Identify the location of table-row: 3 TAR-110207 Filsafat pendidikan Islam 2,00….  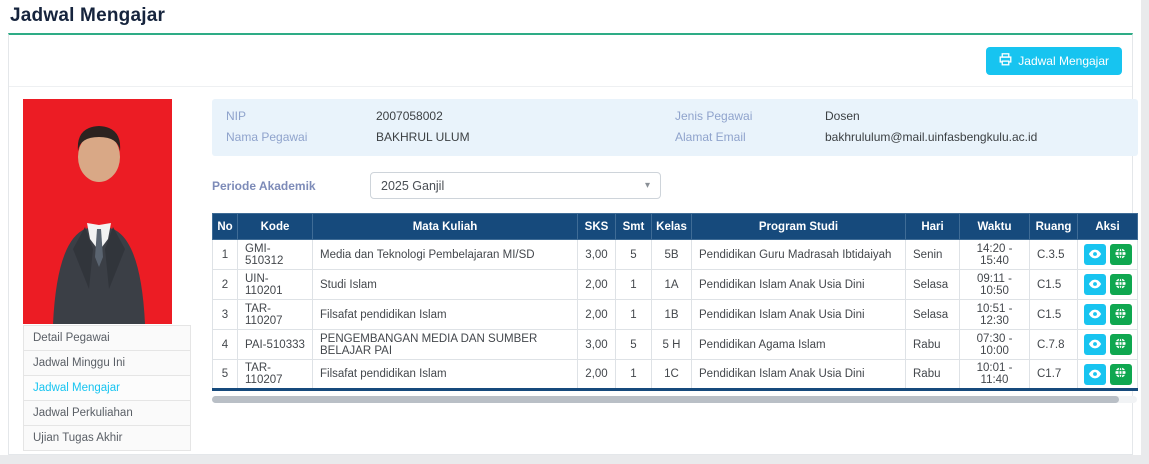
(675, 314).